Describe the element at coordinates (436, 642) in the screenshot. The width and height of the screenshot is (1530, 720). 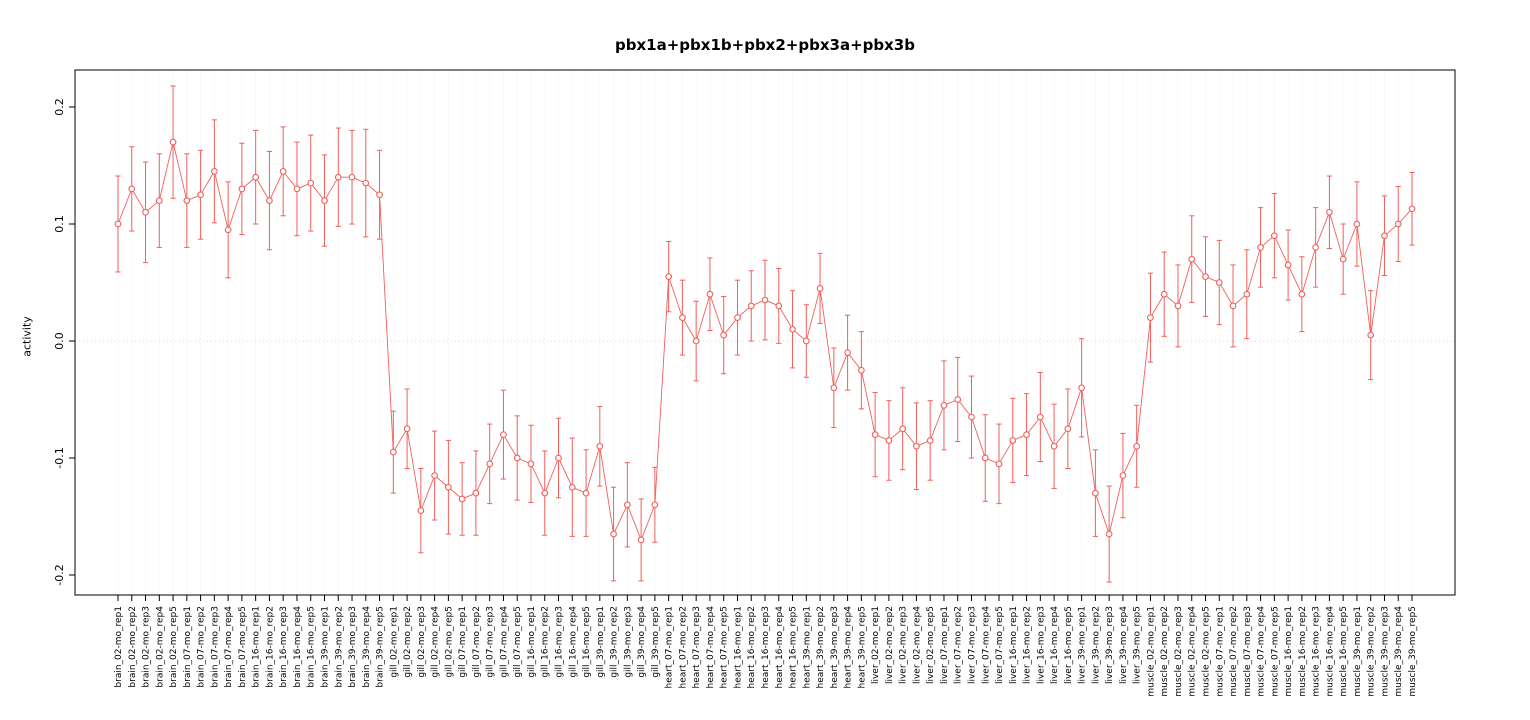
I see `x-tick-label: gill_02-mo_rep4` at that location.